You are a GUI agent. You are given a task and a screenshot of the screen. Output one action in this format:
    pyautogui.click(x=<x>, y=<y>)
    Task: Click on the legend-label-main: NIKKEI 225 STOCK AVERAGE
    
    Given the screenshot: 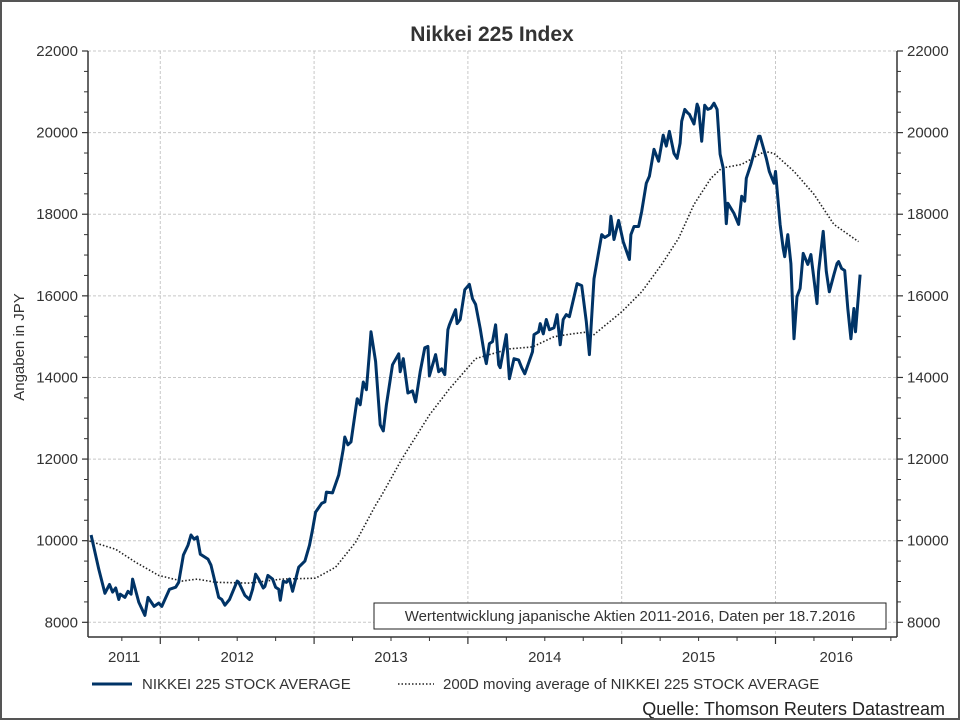 What is the action you would take?
    pyautogui.click(x=246, y=684)
    